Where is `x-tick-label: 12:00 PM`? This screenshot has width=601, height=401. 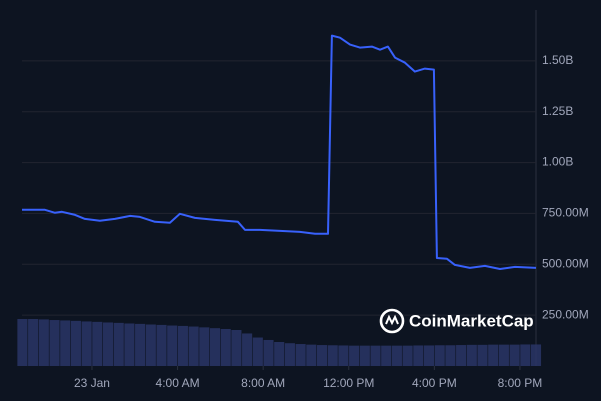
x-tick-label: 12:00 PM is located at coordinates (348, 383).